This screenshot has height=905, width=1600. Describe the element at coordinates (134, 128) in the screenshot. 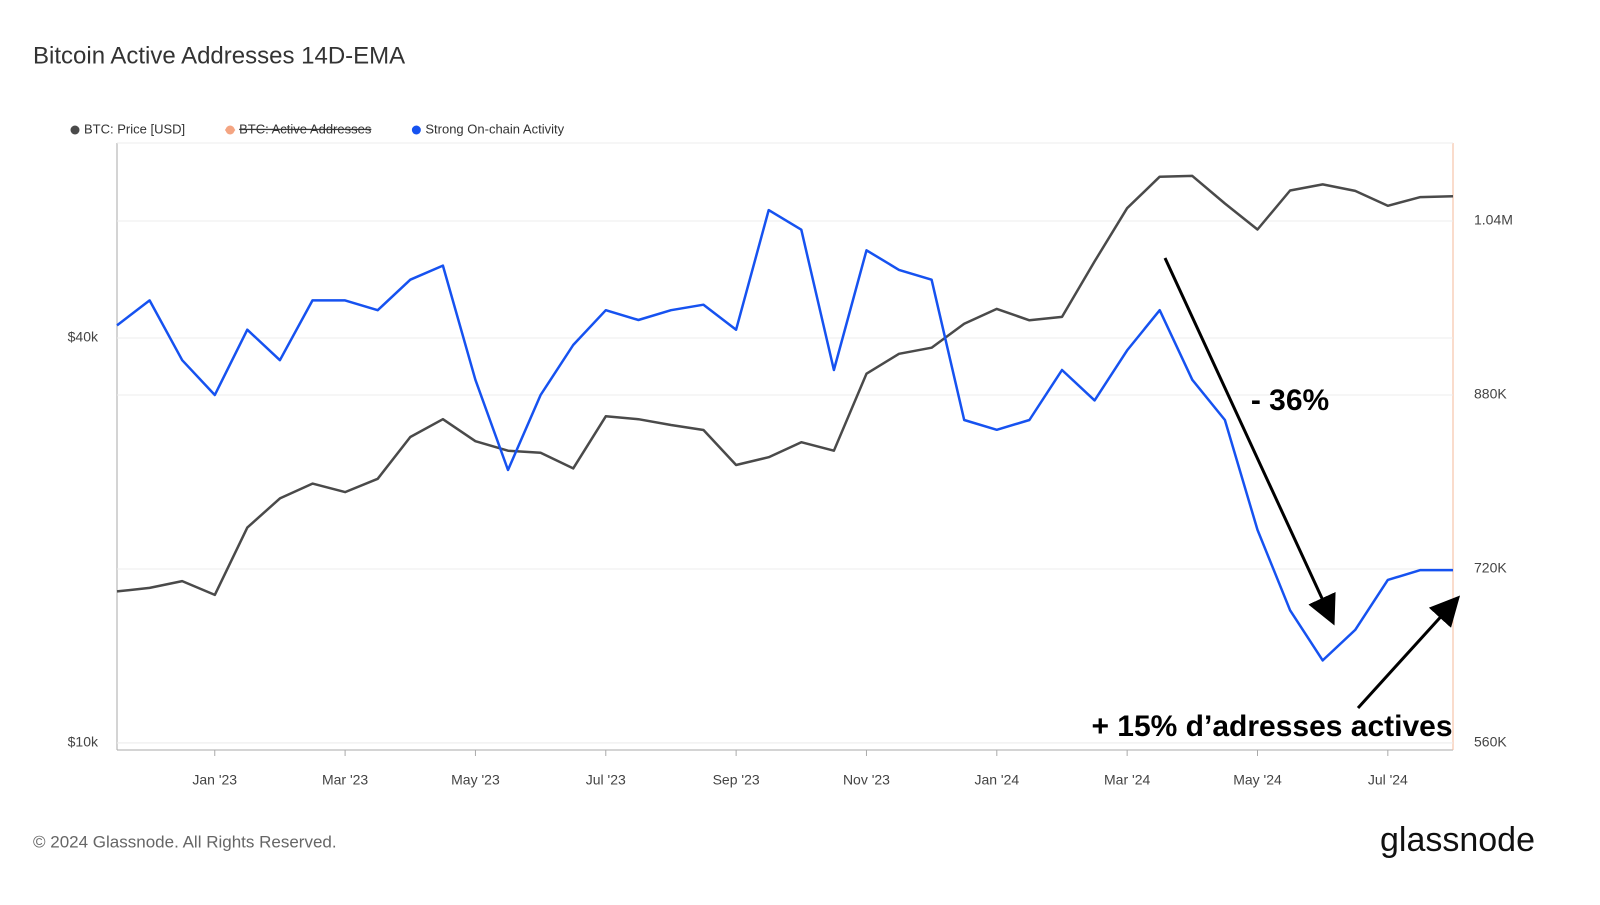

I see `legend-label: BTC: Price [USD]` at that location.